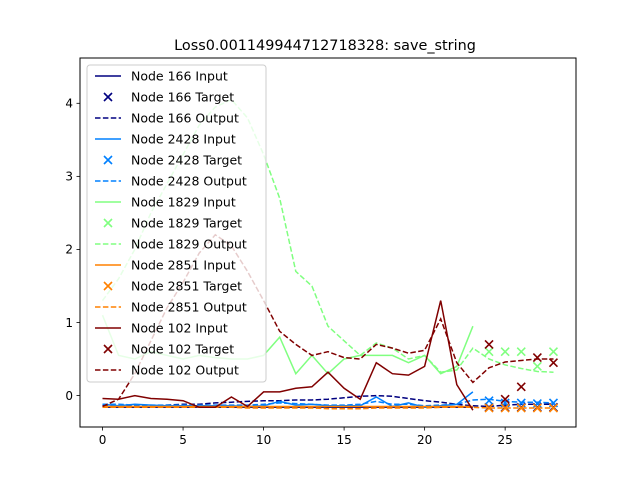 This screenshot has height=480, width=640. I want to click on y-tick-label: 3, so click(69, 177).